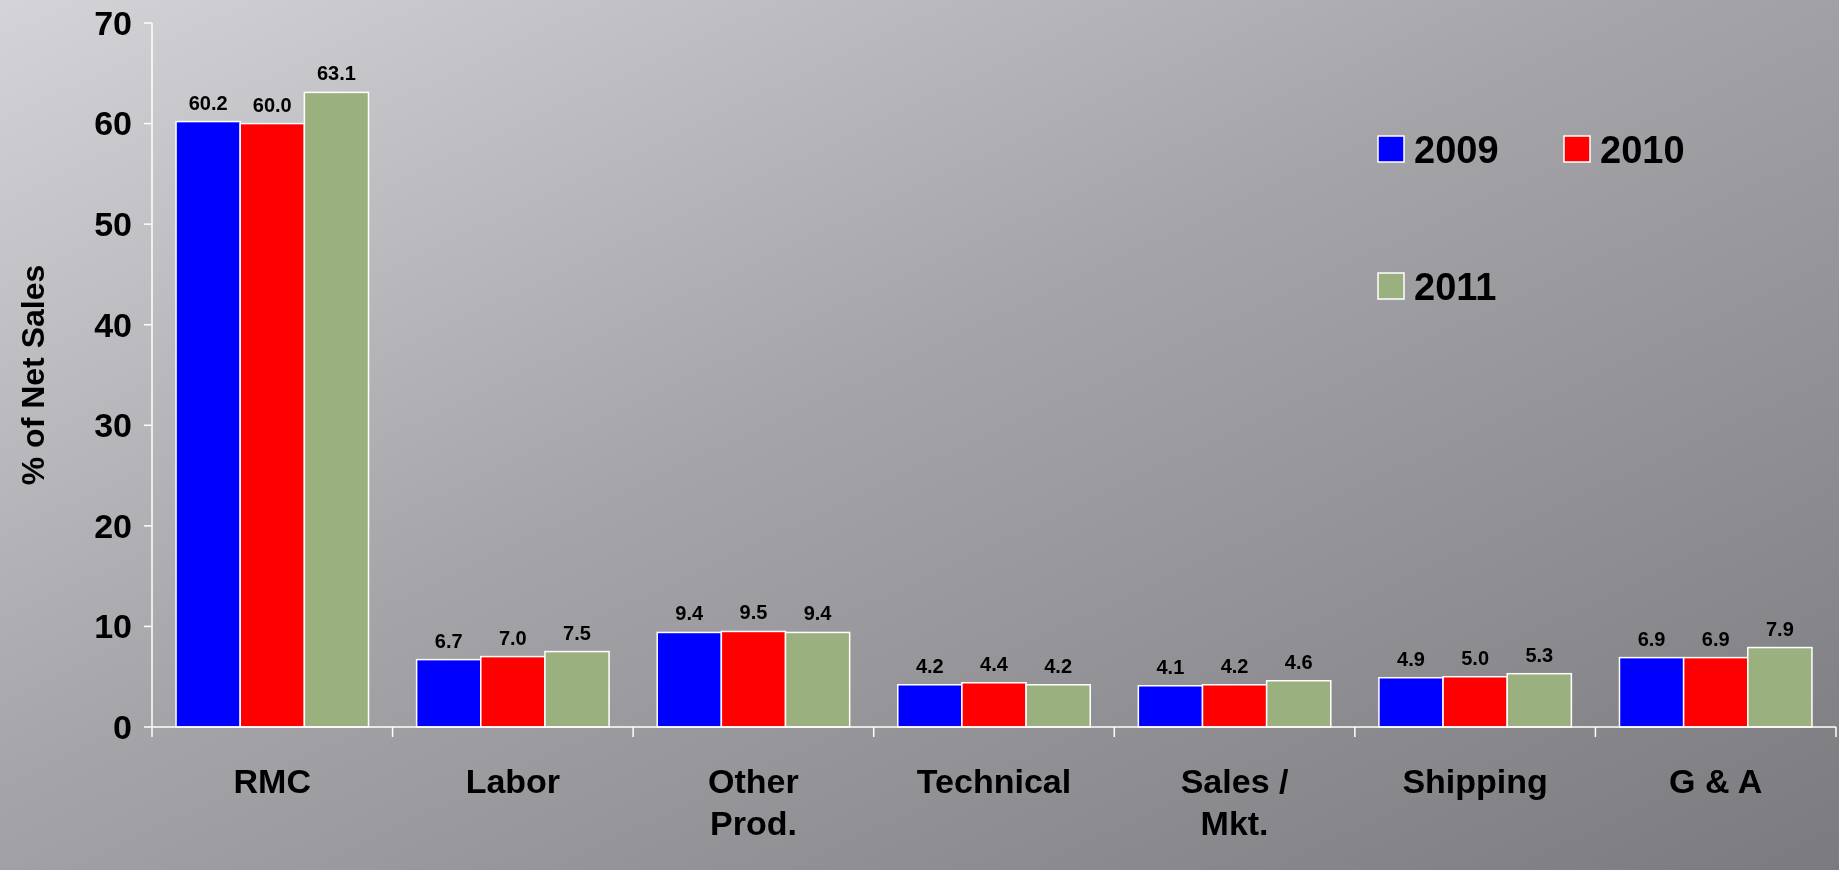 This screenshot has height=870, width=1839. I want to click on data-label: 5.3, so click(1539, 654).